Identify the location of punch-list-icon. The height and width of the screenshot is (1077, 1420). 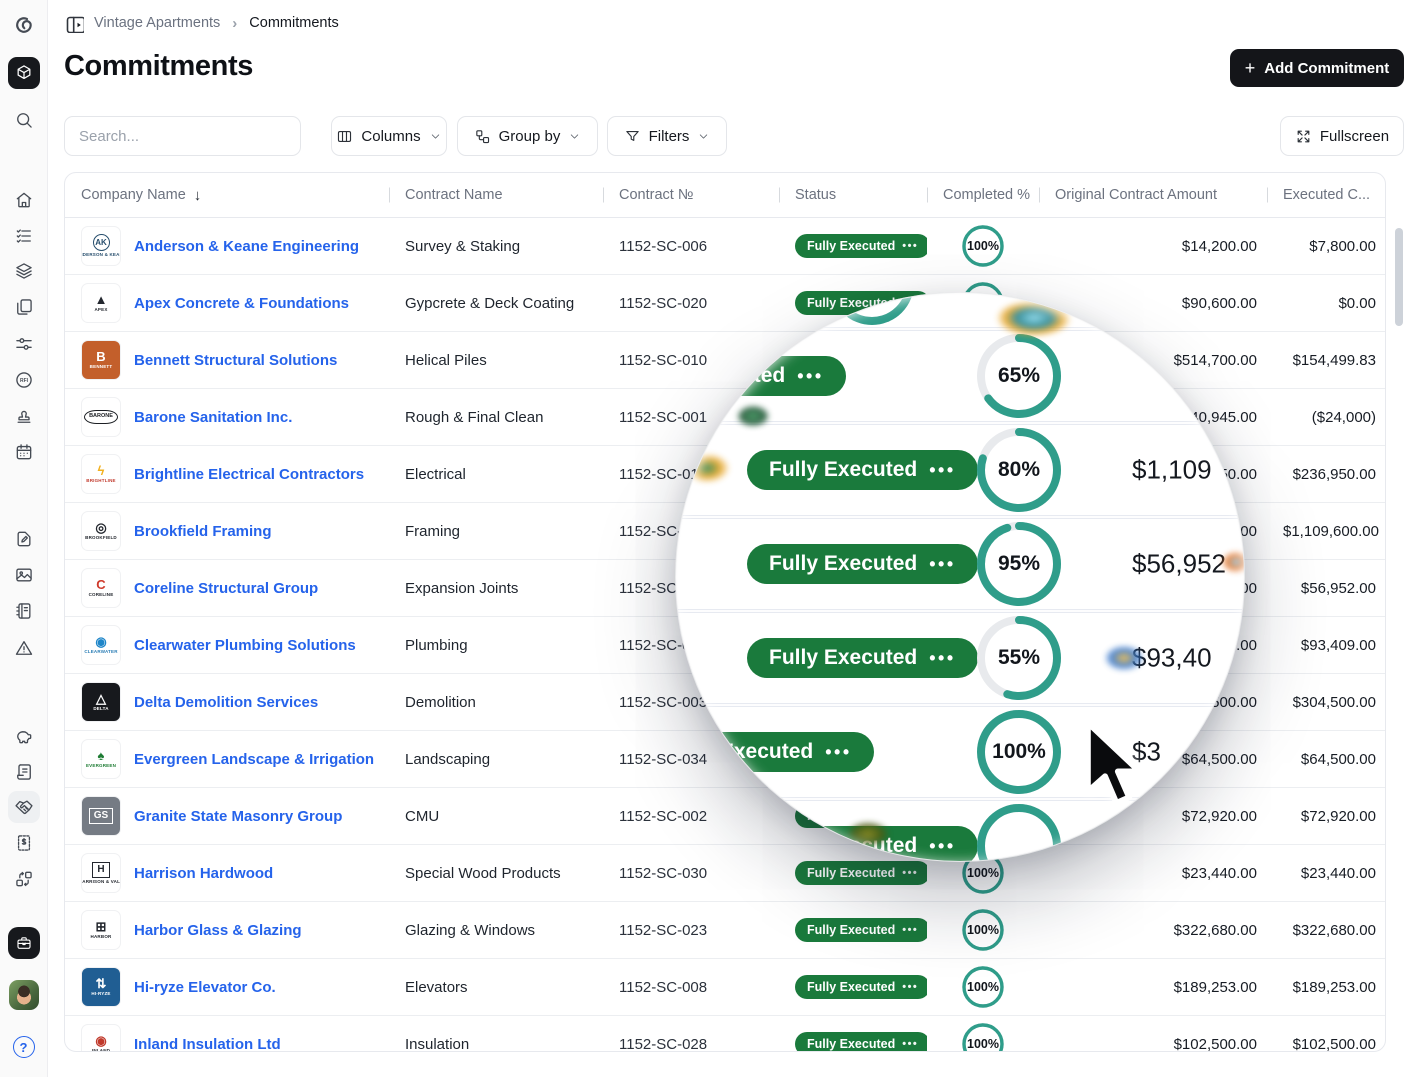
(24, 648).